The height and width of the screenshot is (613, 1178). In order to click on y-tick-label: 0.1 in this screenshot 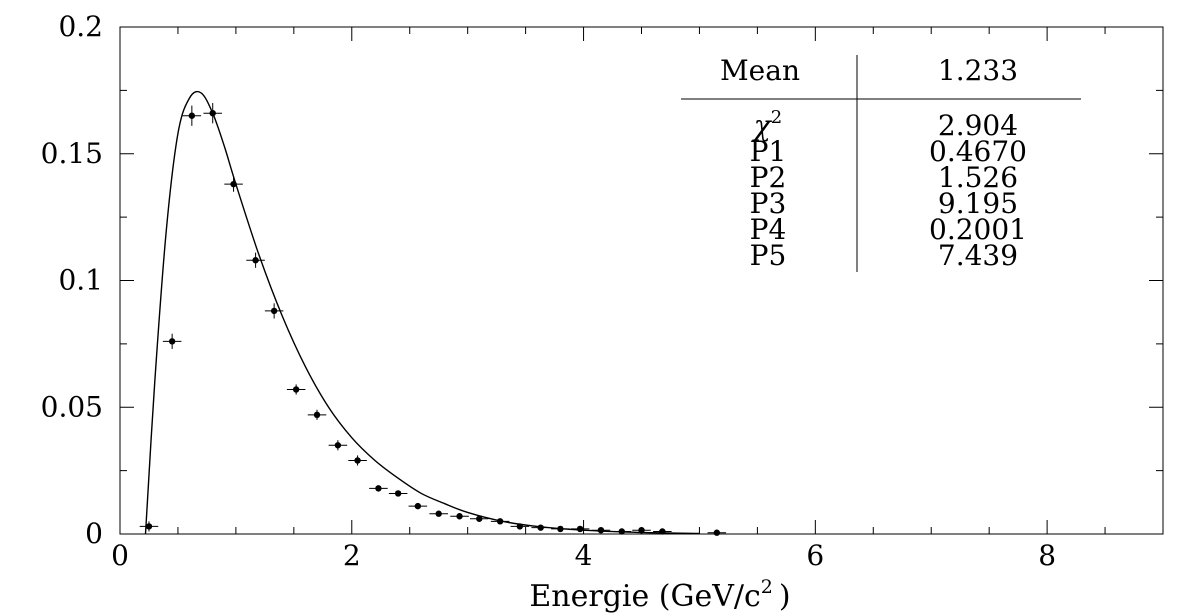, I will do `click(80, 280)`.